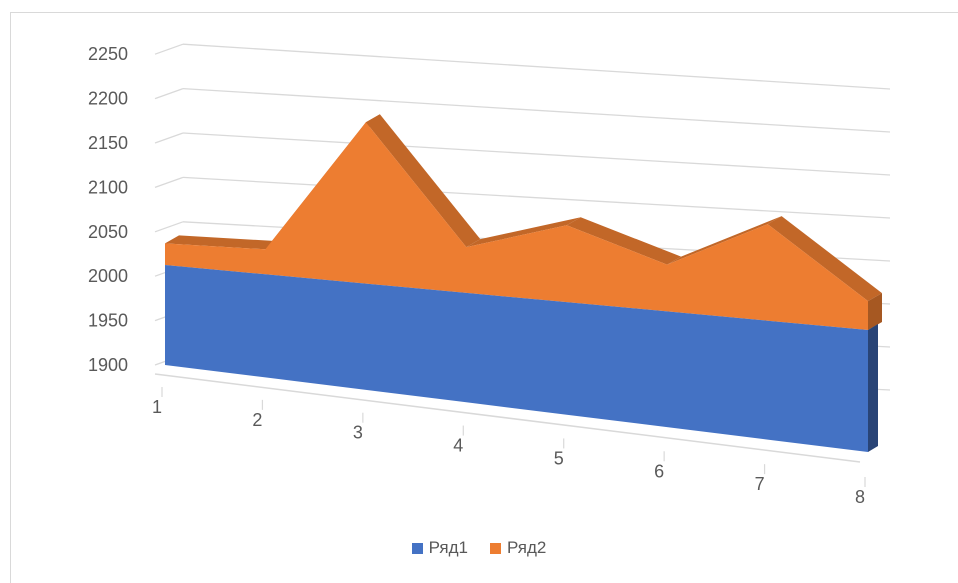 Image resolution: width=958 pixels, height=583 pixels. I want to click on y-tick-label: 2150, so click(108, 143).